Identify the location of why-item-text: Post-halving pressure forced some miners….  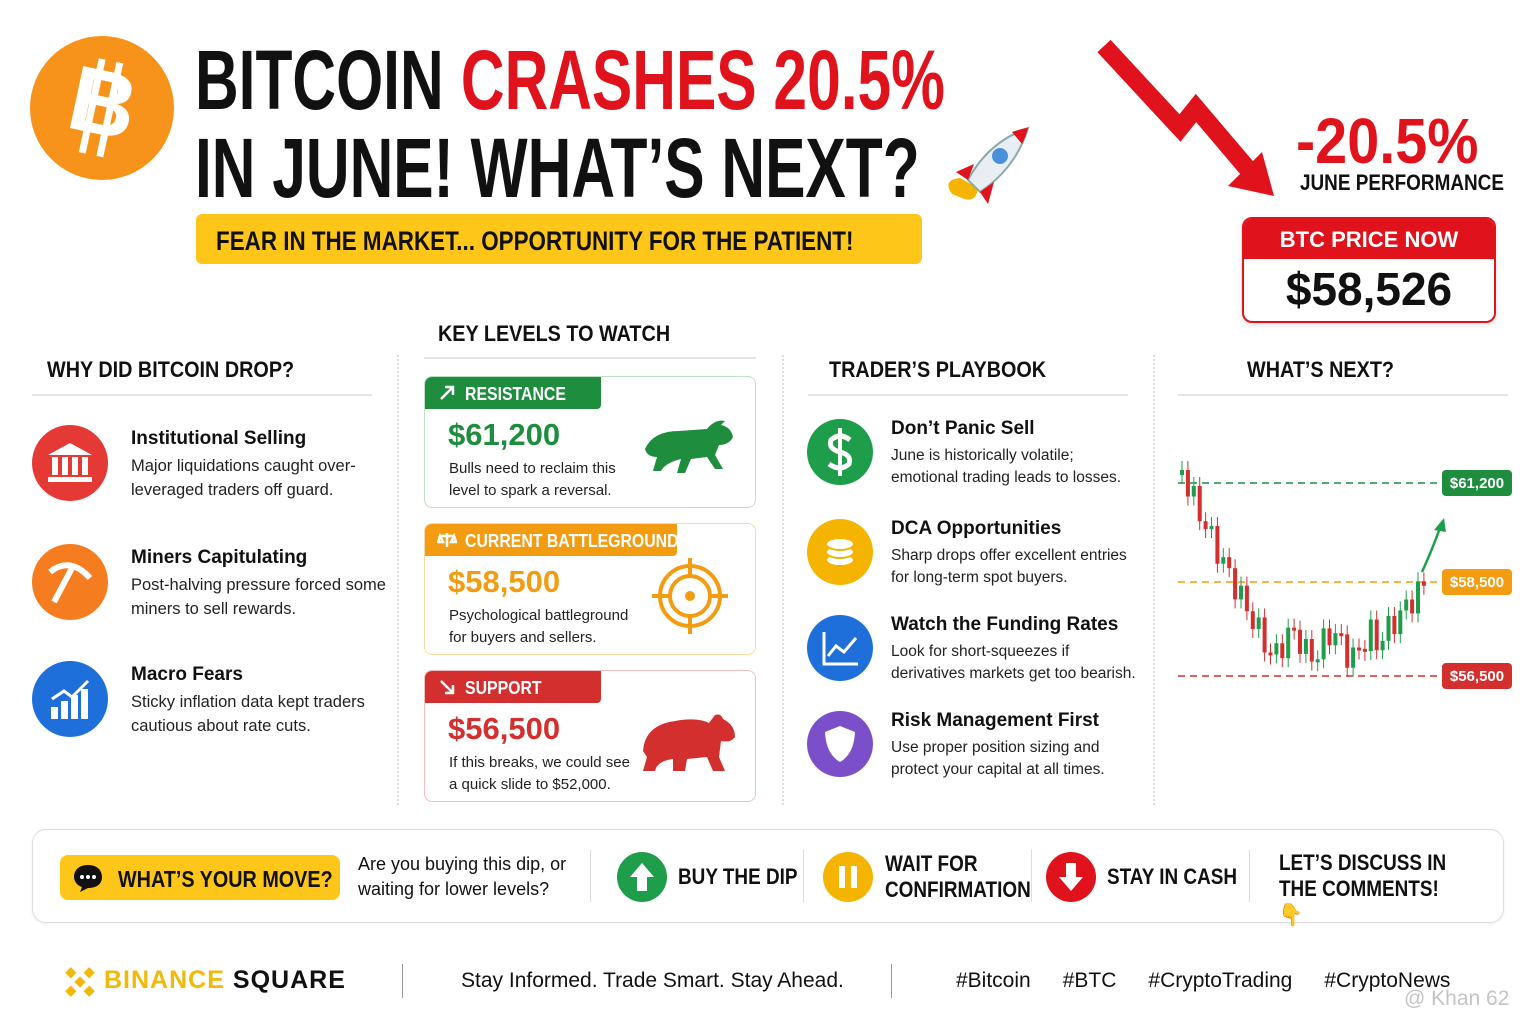
(258, 597).